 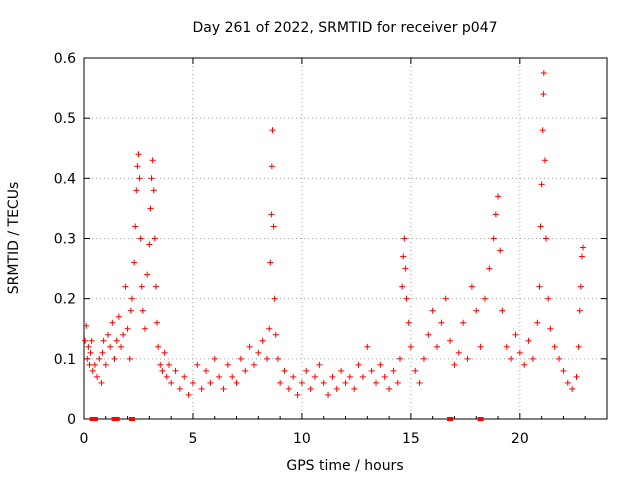 What do you see at coordinates (65, 119) in the screenshot?
I see `y-tick-label: 0.5` at bounding box center [65, 119].